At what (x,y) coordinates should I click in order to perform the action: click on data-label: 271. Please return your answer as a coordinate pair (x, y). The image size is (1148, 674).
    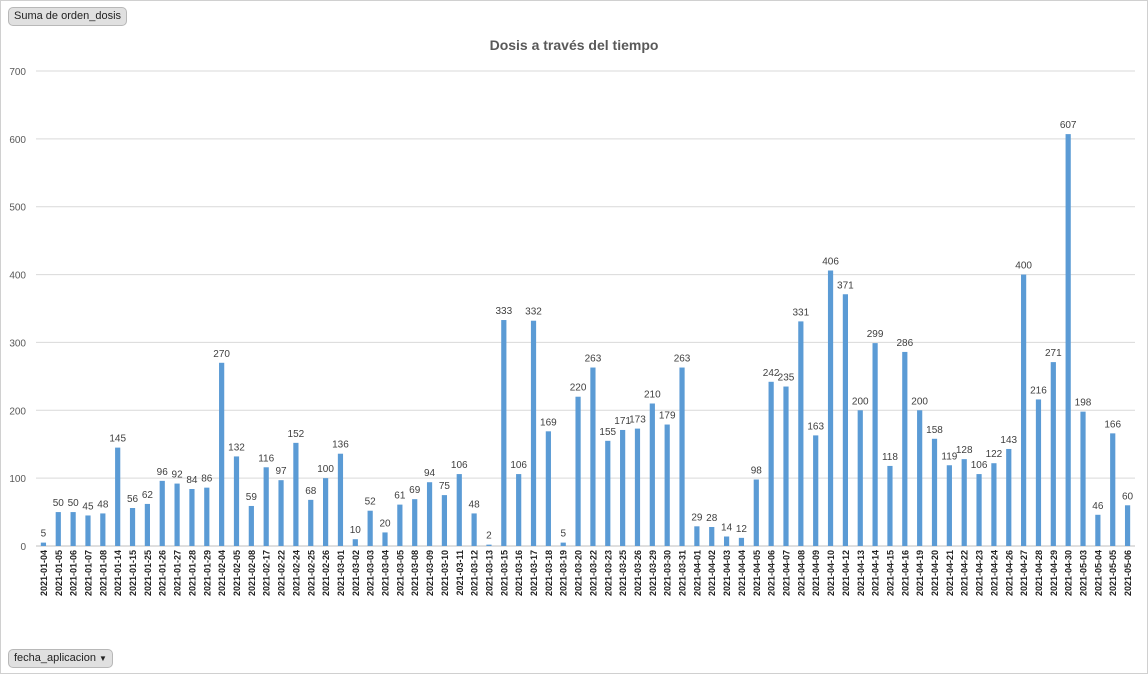
    Looking at the image, I should click on (1053, 353).